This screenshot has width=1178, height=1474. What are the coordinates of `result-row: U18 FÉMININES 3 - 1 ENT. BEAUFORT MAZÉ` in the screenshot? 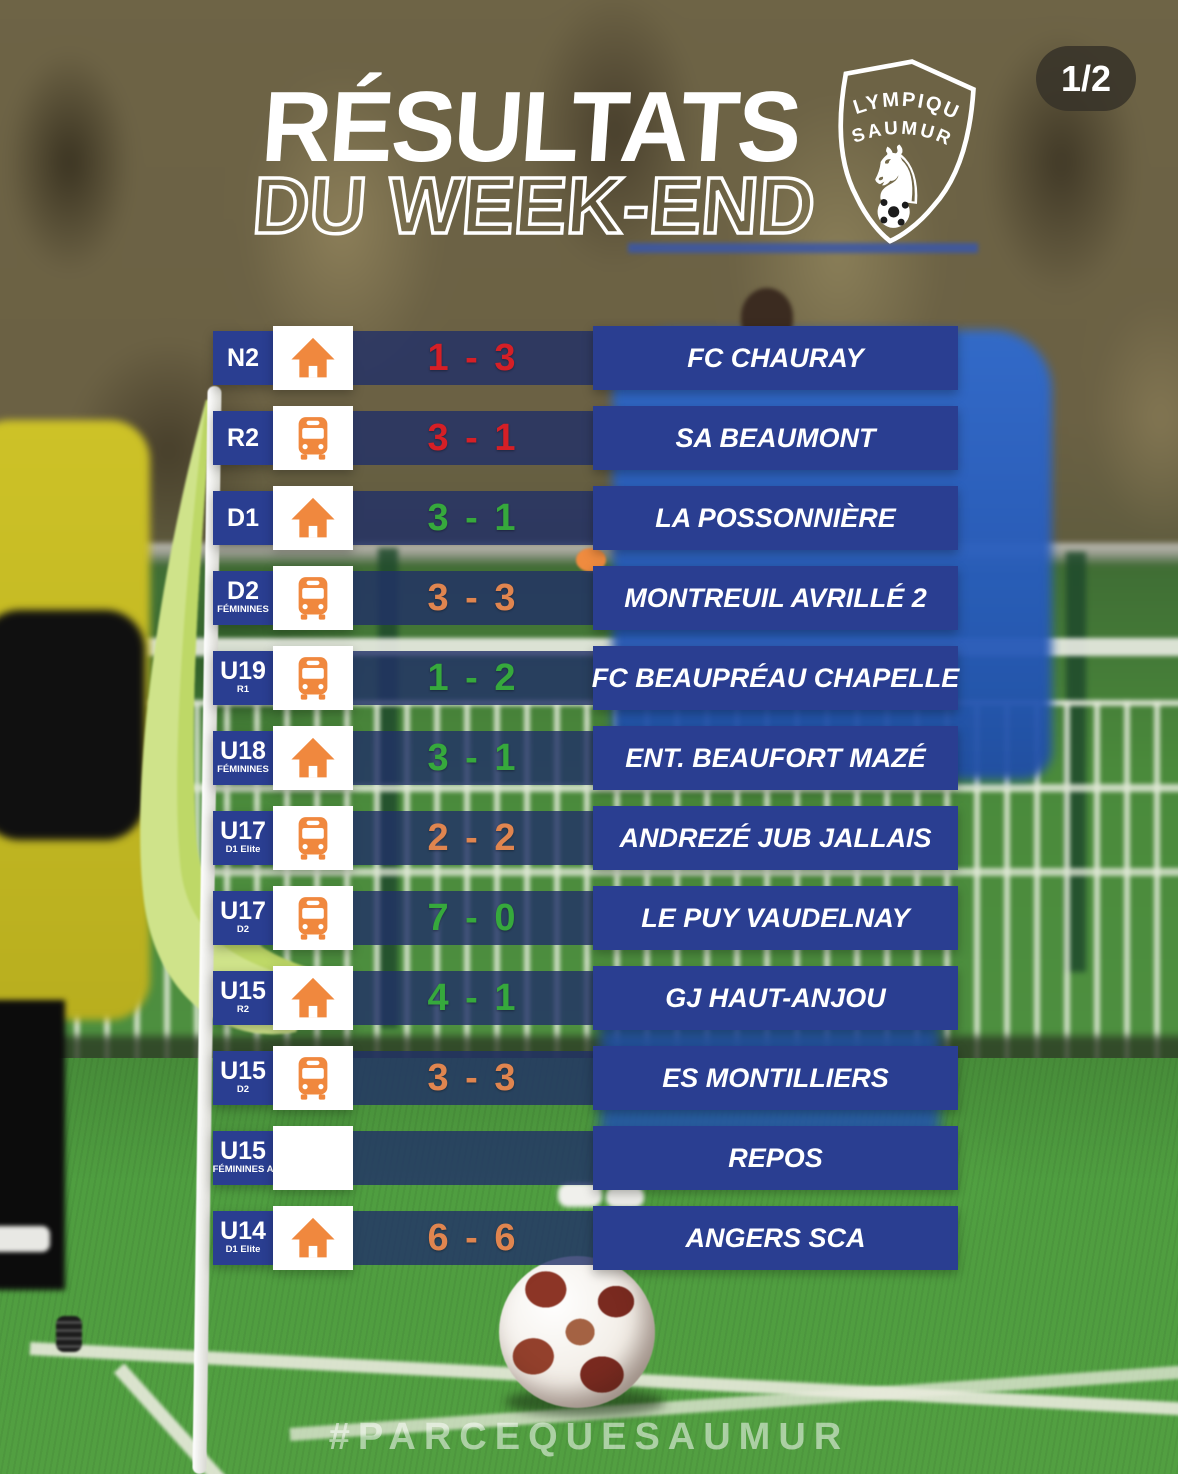 It's located at (585, 758).